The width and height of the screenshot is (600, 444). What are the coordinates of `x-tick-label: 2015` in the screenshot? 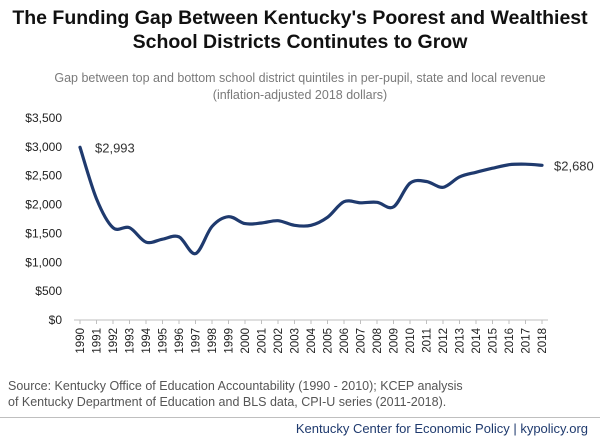 It's located at (494, 341).